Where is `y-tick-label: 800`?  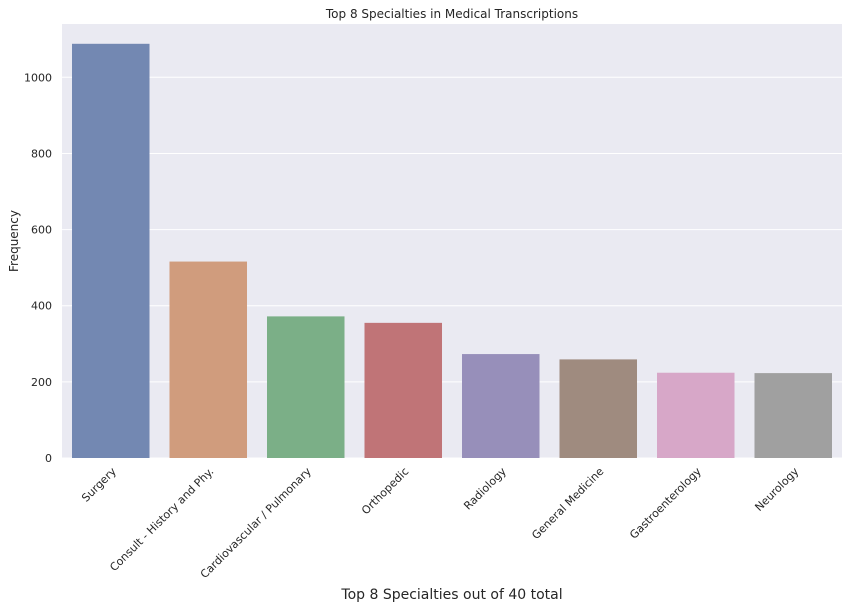
y-tick-label: 800 is located at coordinates (41, 153).